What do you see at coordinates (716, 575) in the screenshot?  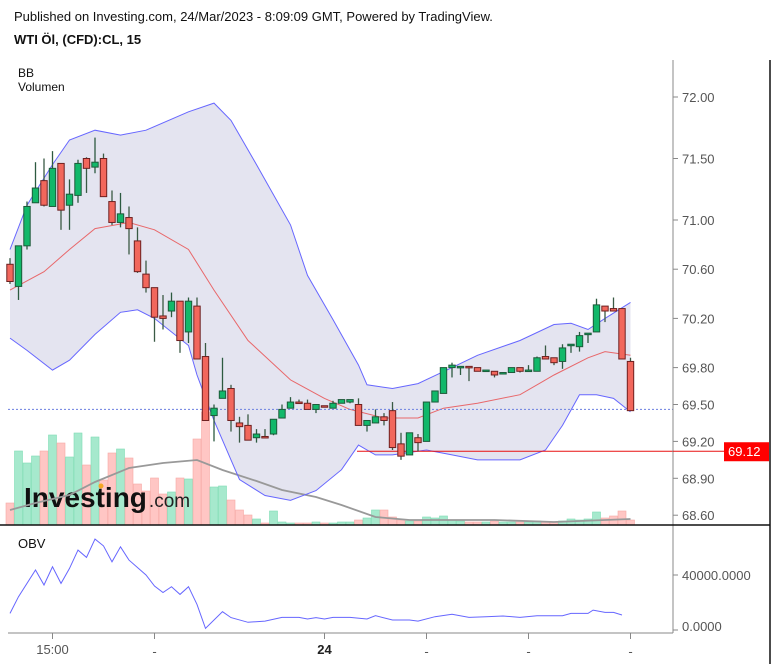 I see `obv-tick-label: 40000.0000` at bounding box center [716, 575].